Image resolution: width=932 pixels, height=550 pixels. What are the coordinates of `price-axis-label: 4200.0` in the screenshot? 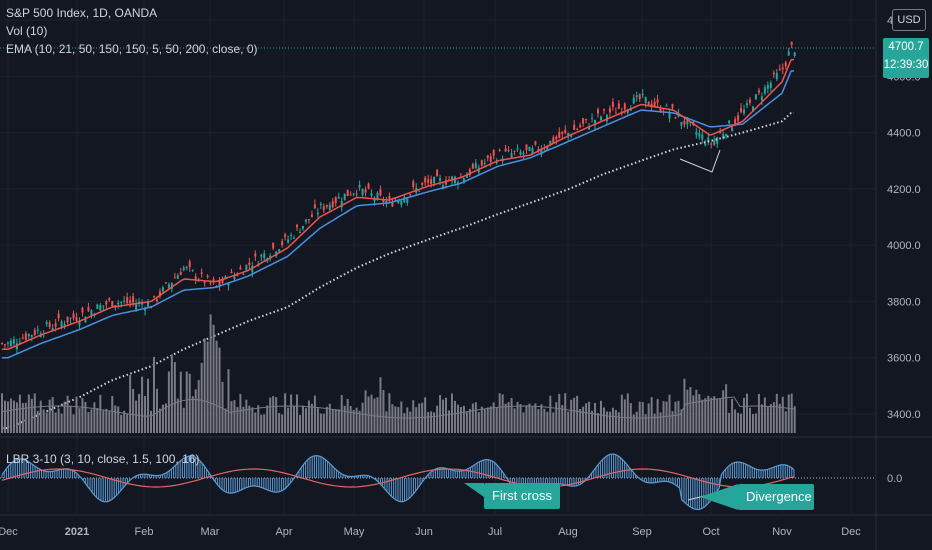 It's located at (904, 190).